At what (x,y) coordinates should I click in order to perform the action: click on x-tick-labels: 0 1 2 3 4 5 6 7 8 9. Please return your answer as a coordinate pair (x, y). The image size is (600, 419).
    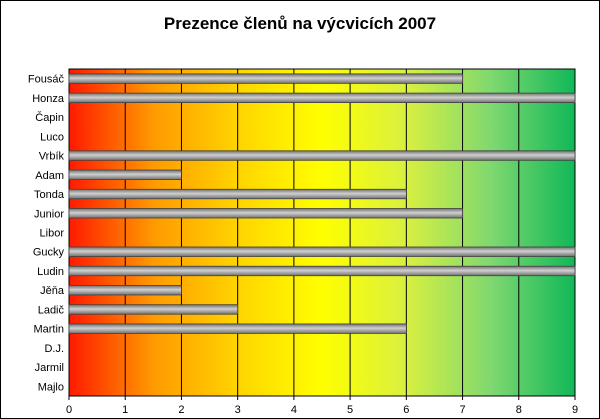
    Looking at the image, I should click on (322, 410).